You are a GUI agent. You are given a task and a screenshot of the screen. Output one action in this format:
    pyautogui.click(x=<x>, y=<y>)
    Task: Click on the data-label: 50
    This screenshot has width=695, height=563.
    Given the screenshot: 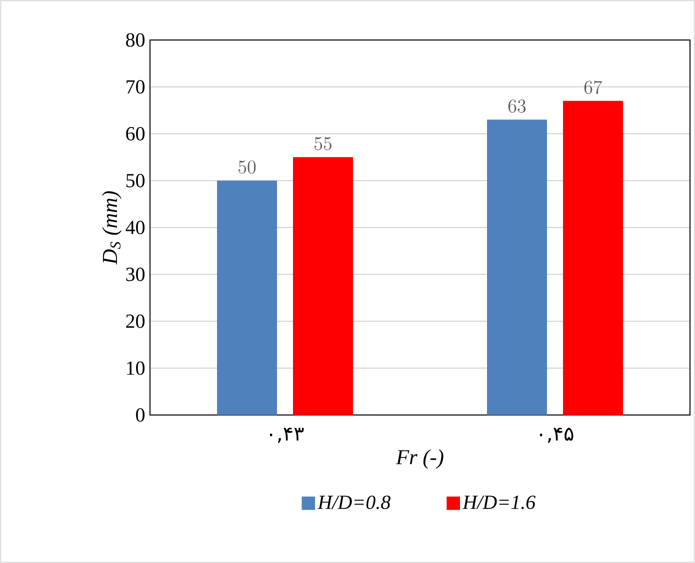 What is the action you would take?
    pyautogui.click(x=247, y=167)
    